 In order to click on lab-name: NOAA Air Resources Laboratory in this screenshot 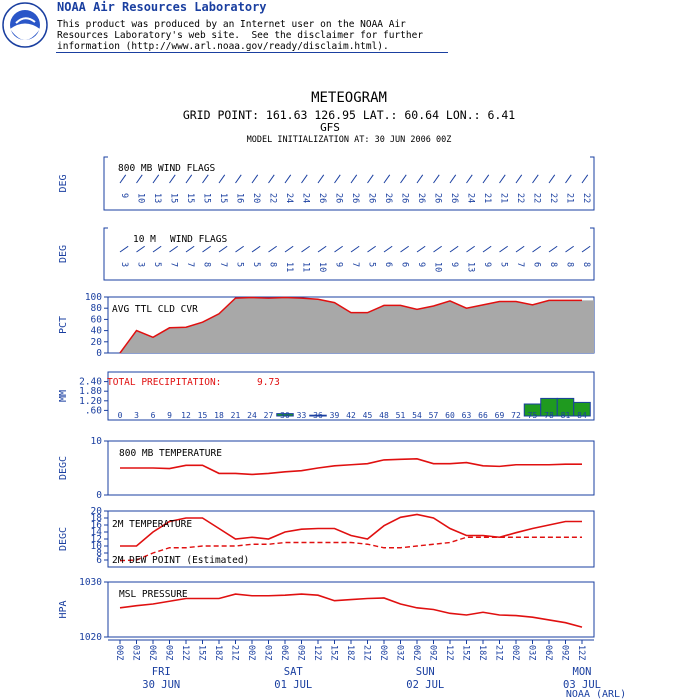, I will do `click(162, 7)`.